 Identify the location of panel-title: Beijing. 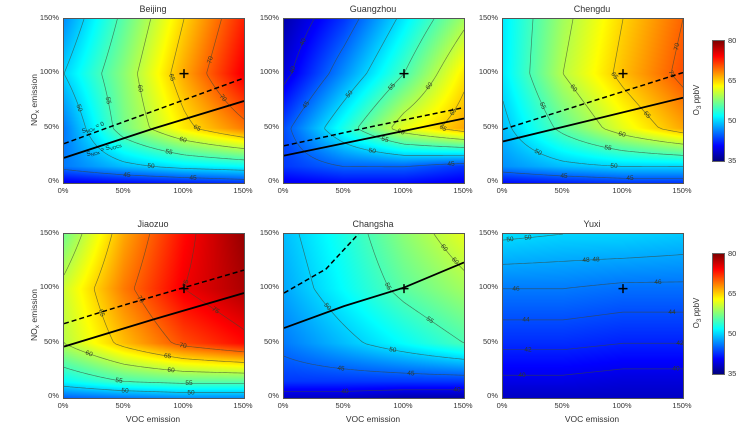
(153, 9).